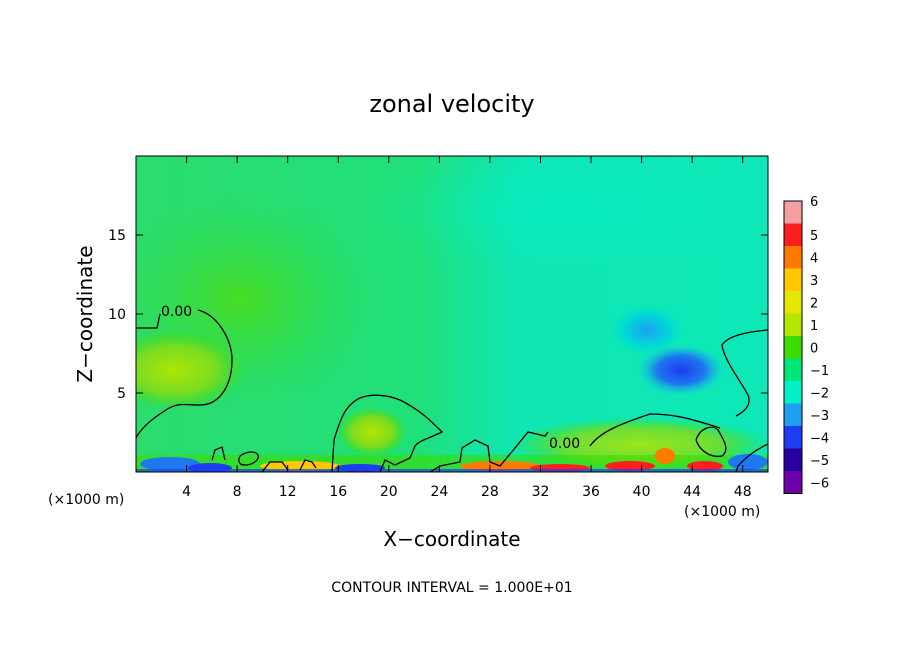 The height and width of the screenshot is (654, 904). Describe the element at coordinates (814, 348) in the screenshot. I see `colorbar-label: 0` at that location.